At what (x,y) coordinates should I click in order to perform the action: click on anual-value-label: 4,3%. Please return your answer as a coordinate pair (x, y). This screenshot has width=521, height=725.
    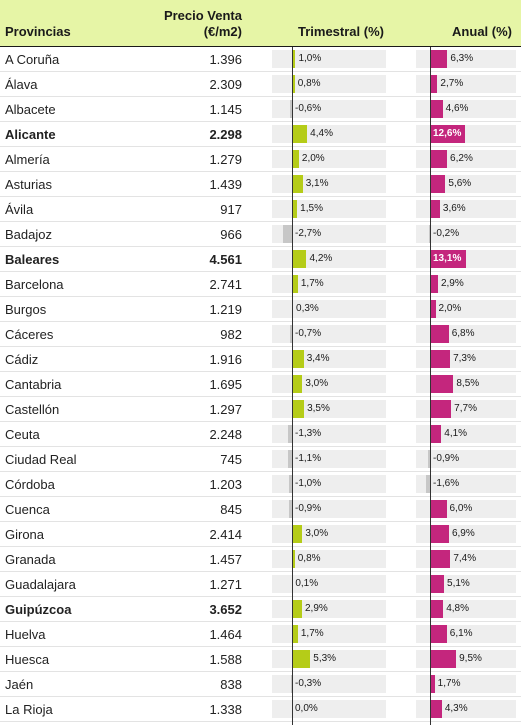
    Looking at the image, I should click on (456, 708).